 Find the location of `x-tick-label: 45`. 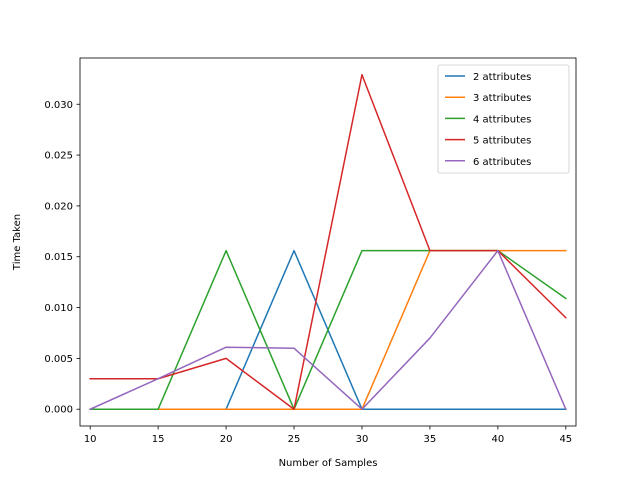

x-tick-label: 45 is located at coordinates (565, 439).